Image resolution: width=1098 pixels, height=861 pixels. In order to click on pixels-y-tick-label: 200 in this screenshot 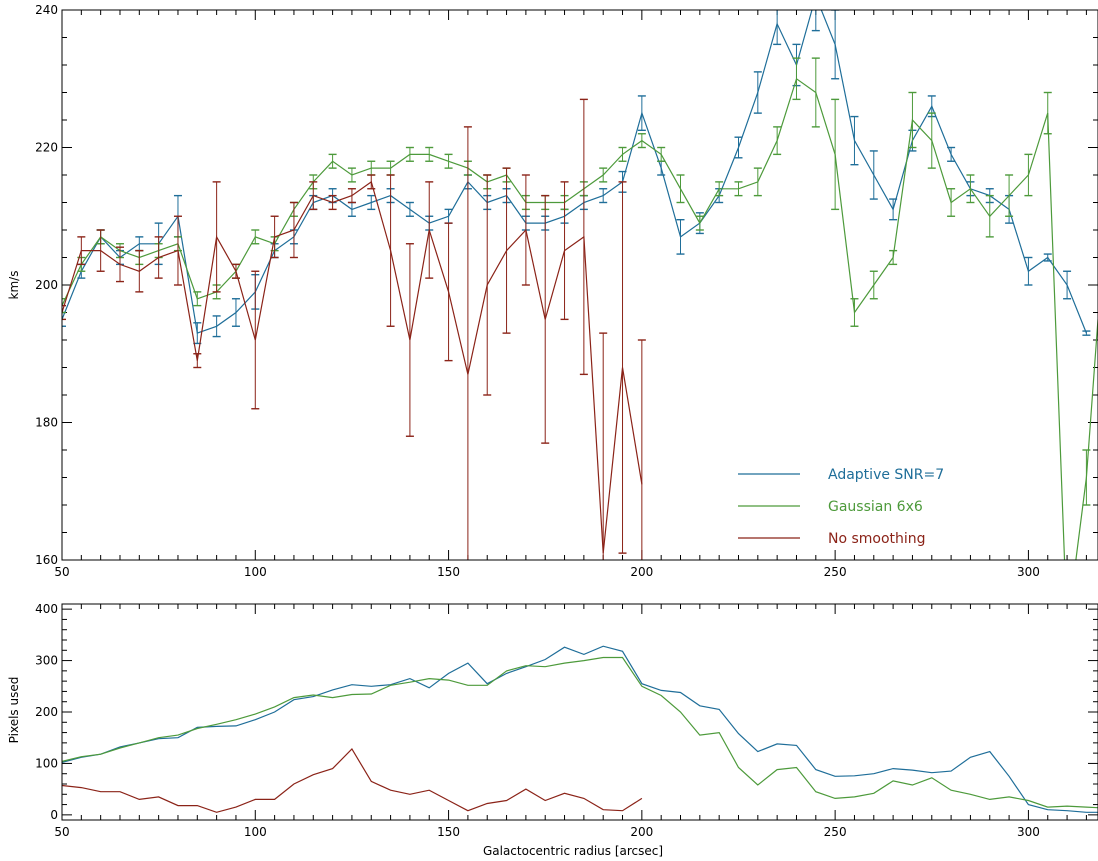, I will do `click(46, 712)`.